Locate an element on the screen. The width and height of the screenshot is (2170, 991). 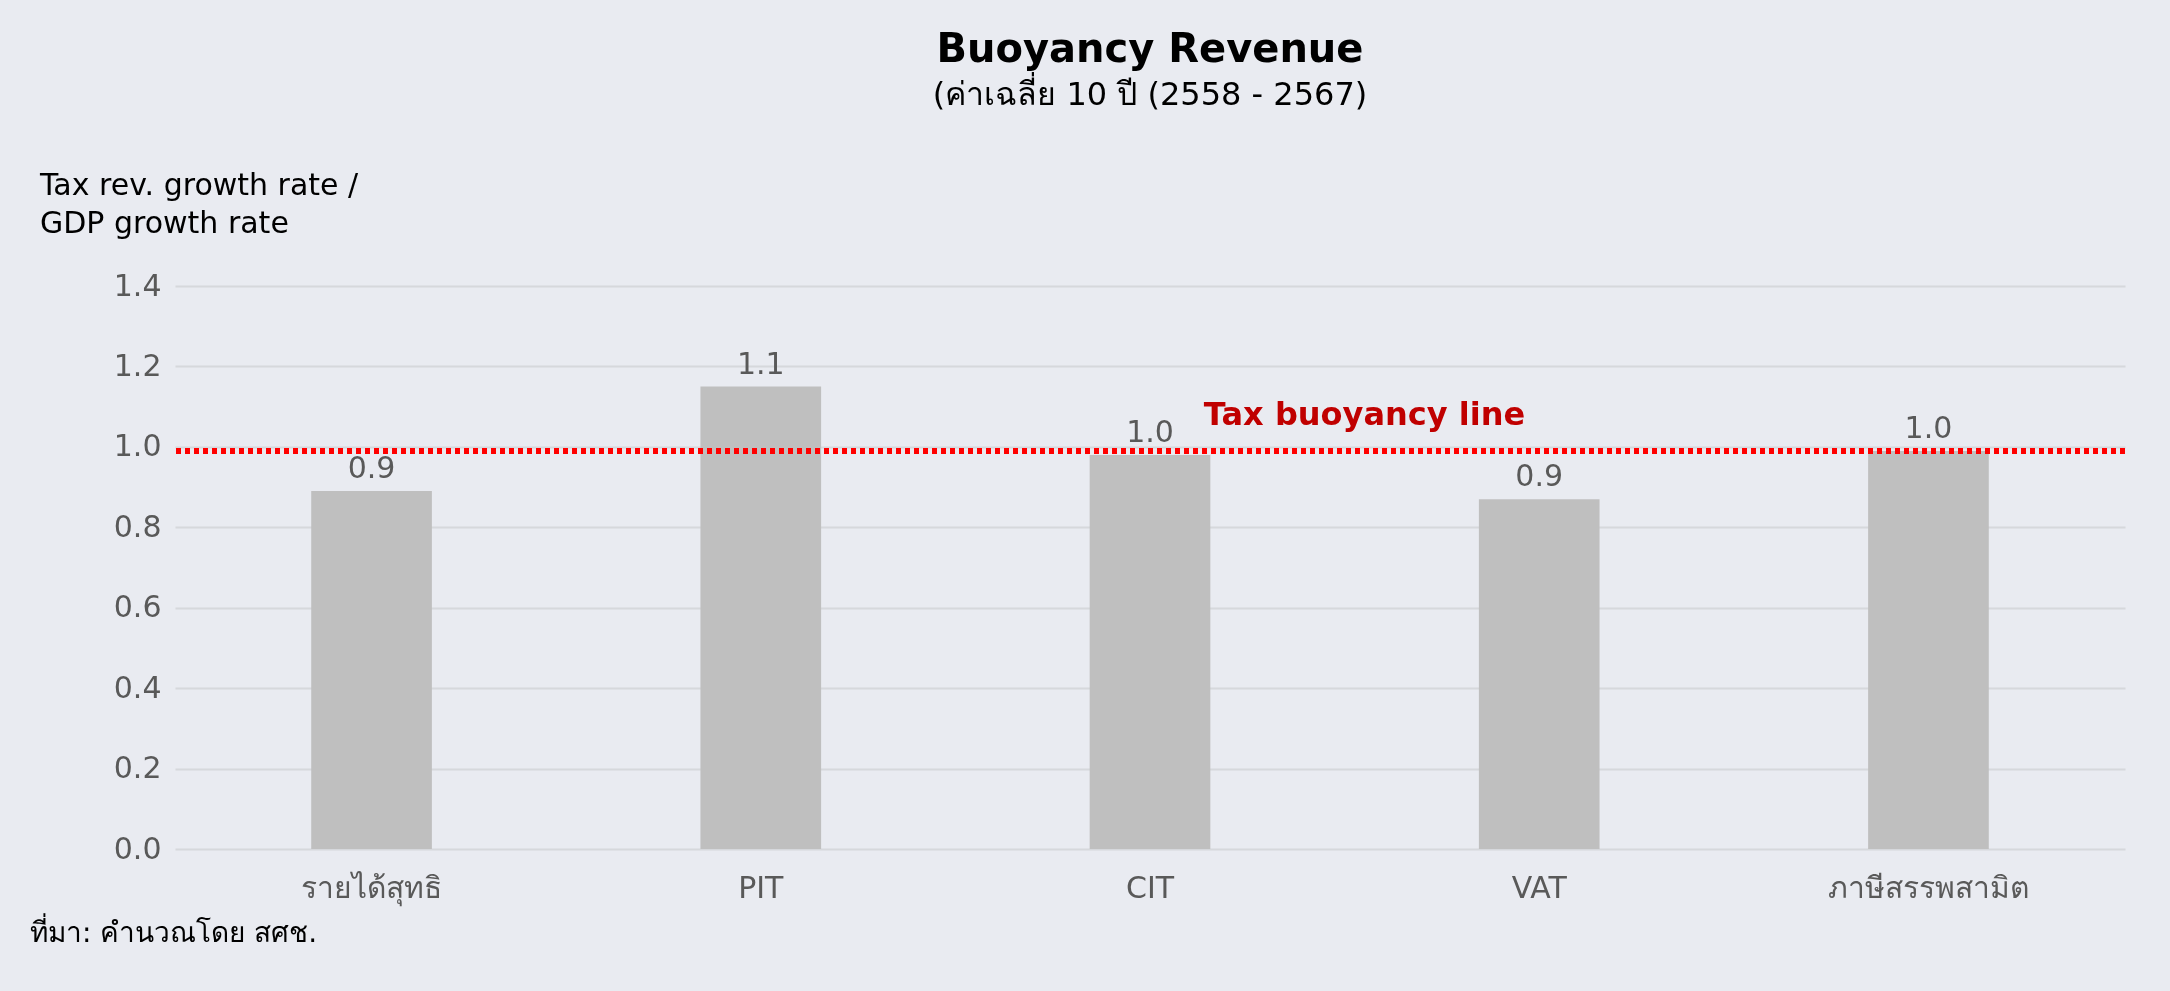
y-tick-label: 1.0 is located at coordinates (137, 446).